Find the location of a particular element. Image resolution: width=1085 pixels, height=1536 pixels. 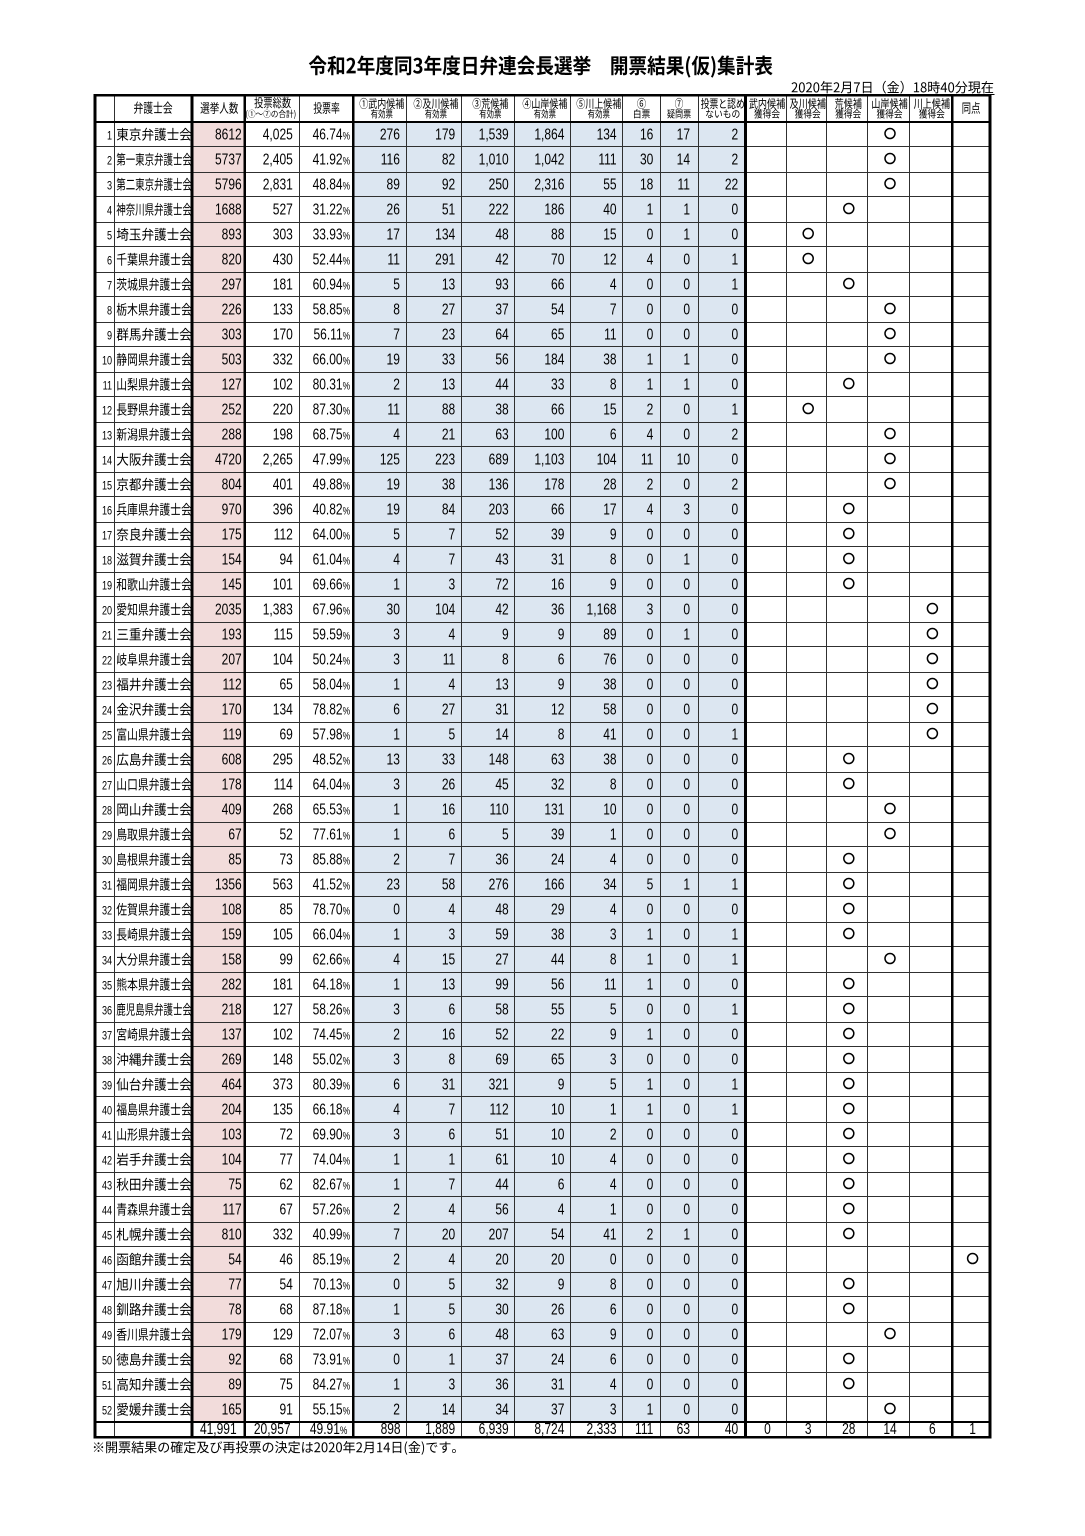

svg-text: 48 is located at coordinates (502, 1334).